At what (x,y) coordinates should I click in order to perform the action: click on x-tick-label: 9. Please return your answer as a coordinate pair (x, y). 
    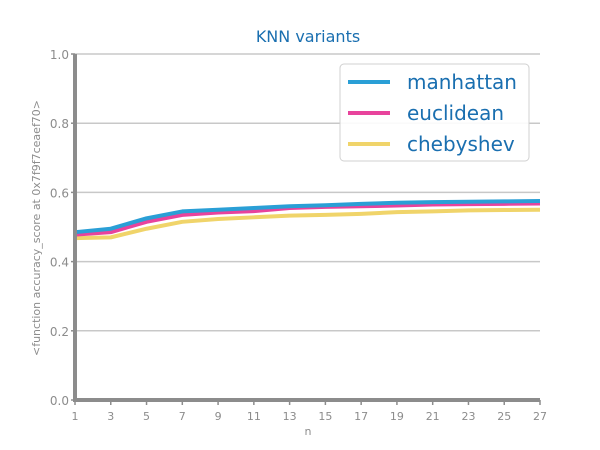
    Looking at the image, I should click on (218, 416).